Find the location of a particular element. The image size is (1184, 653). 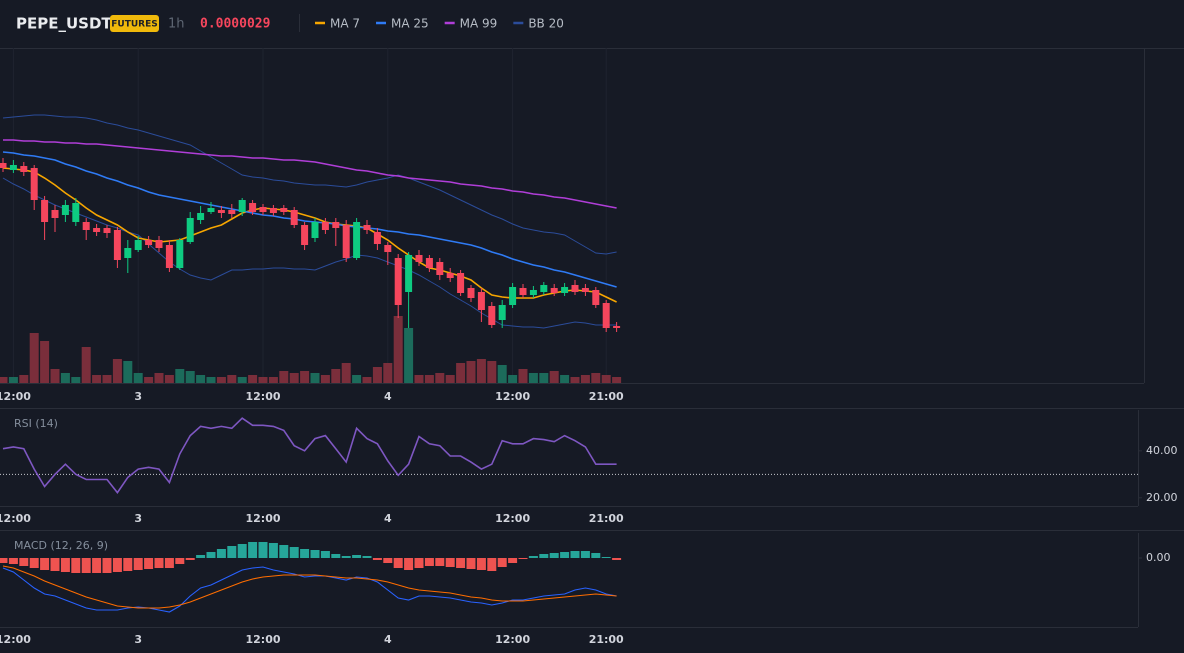

interval: 1h is located at coordinates (176, 24).